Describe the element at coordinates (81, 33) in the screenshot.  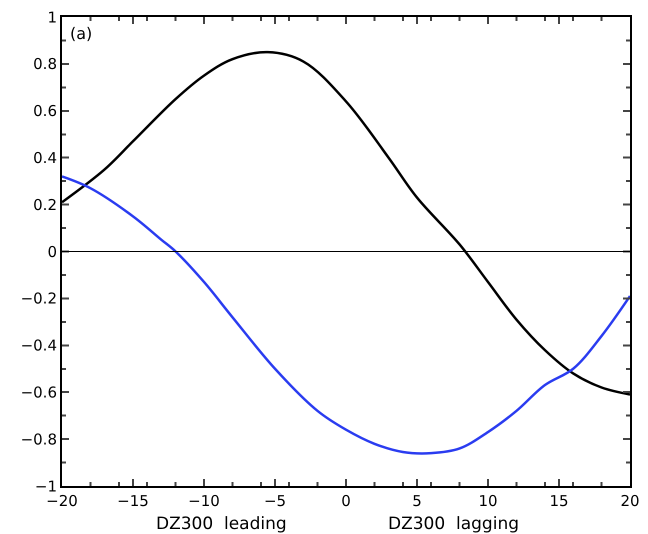
I see `annotation: (a)` at that location.